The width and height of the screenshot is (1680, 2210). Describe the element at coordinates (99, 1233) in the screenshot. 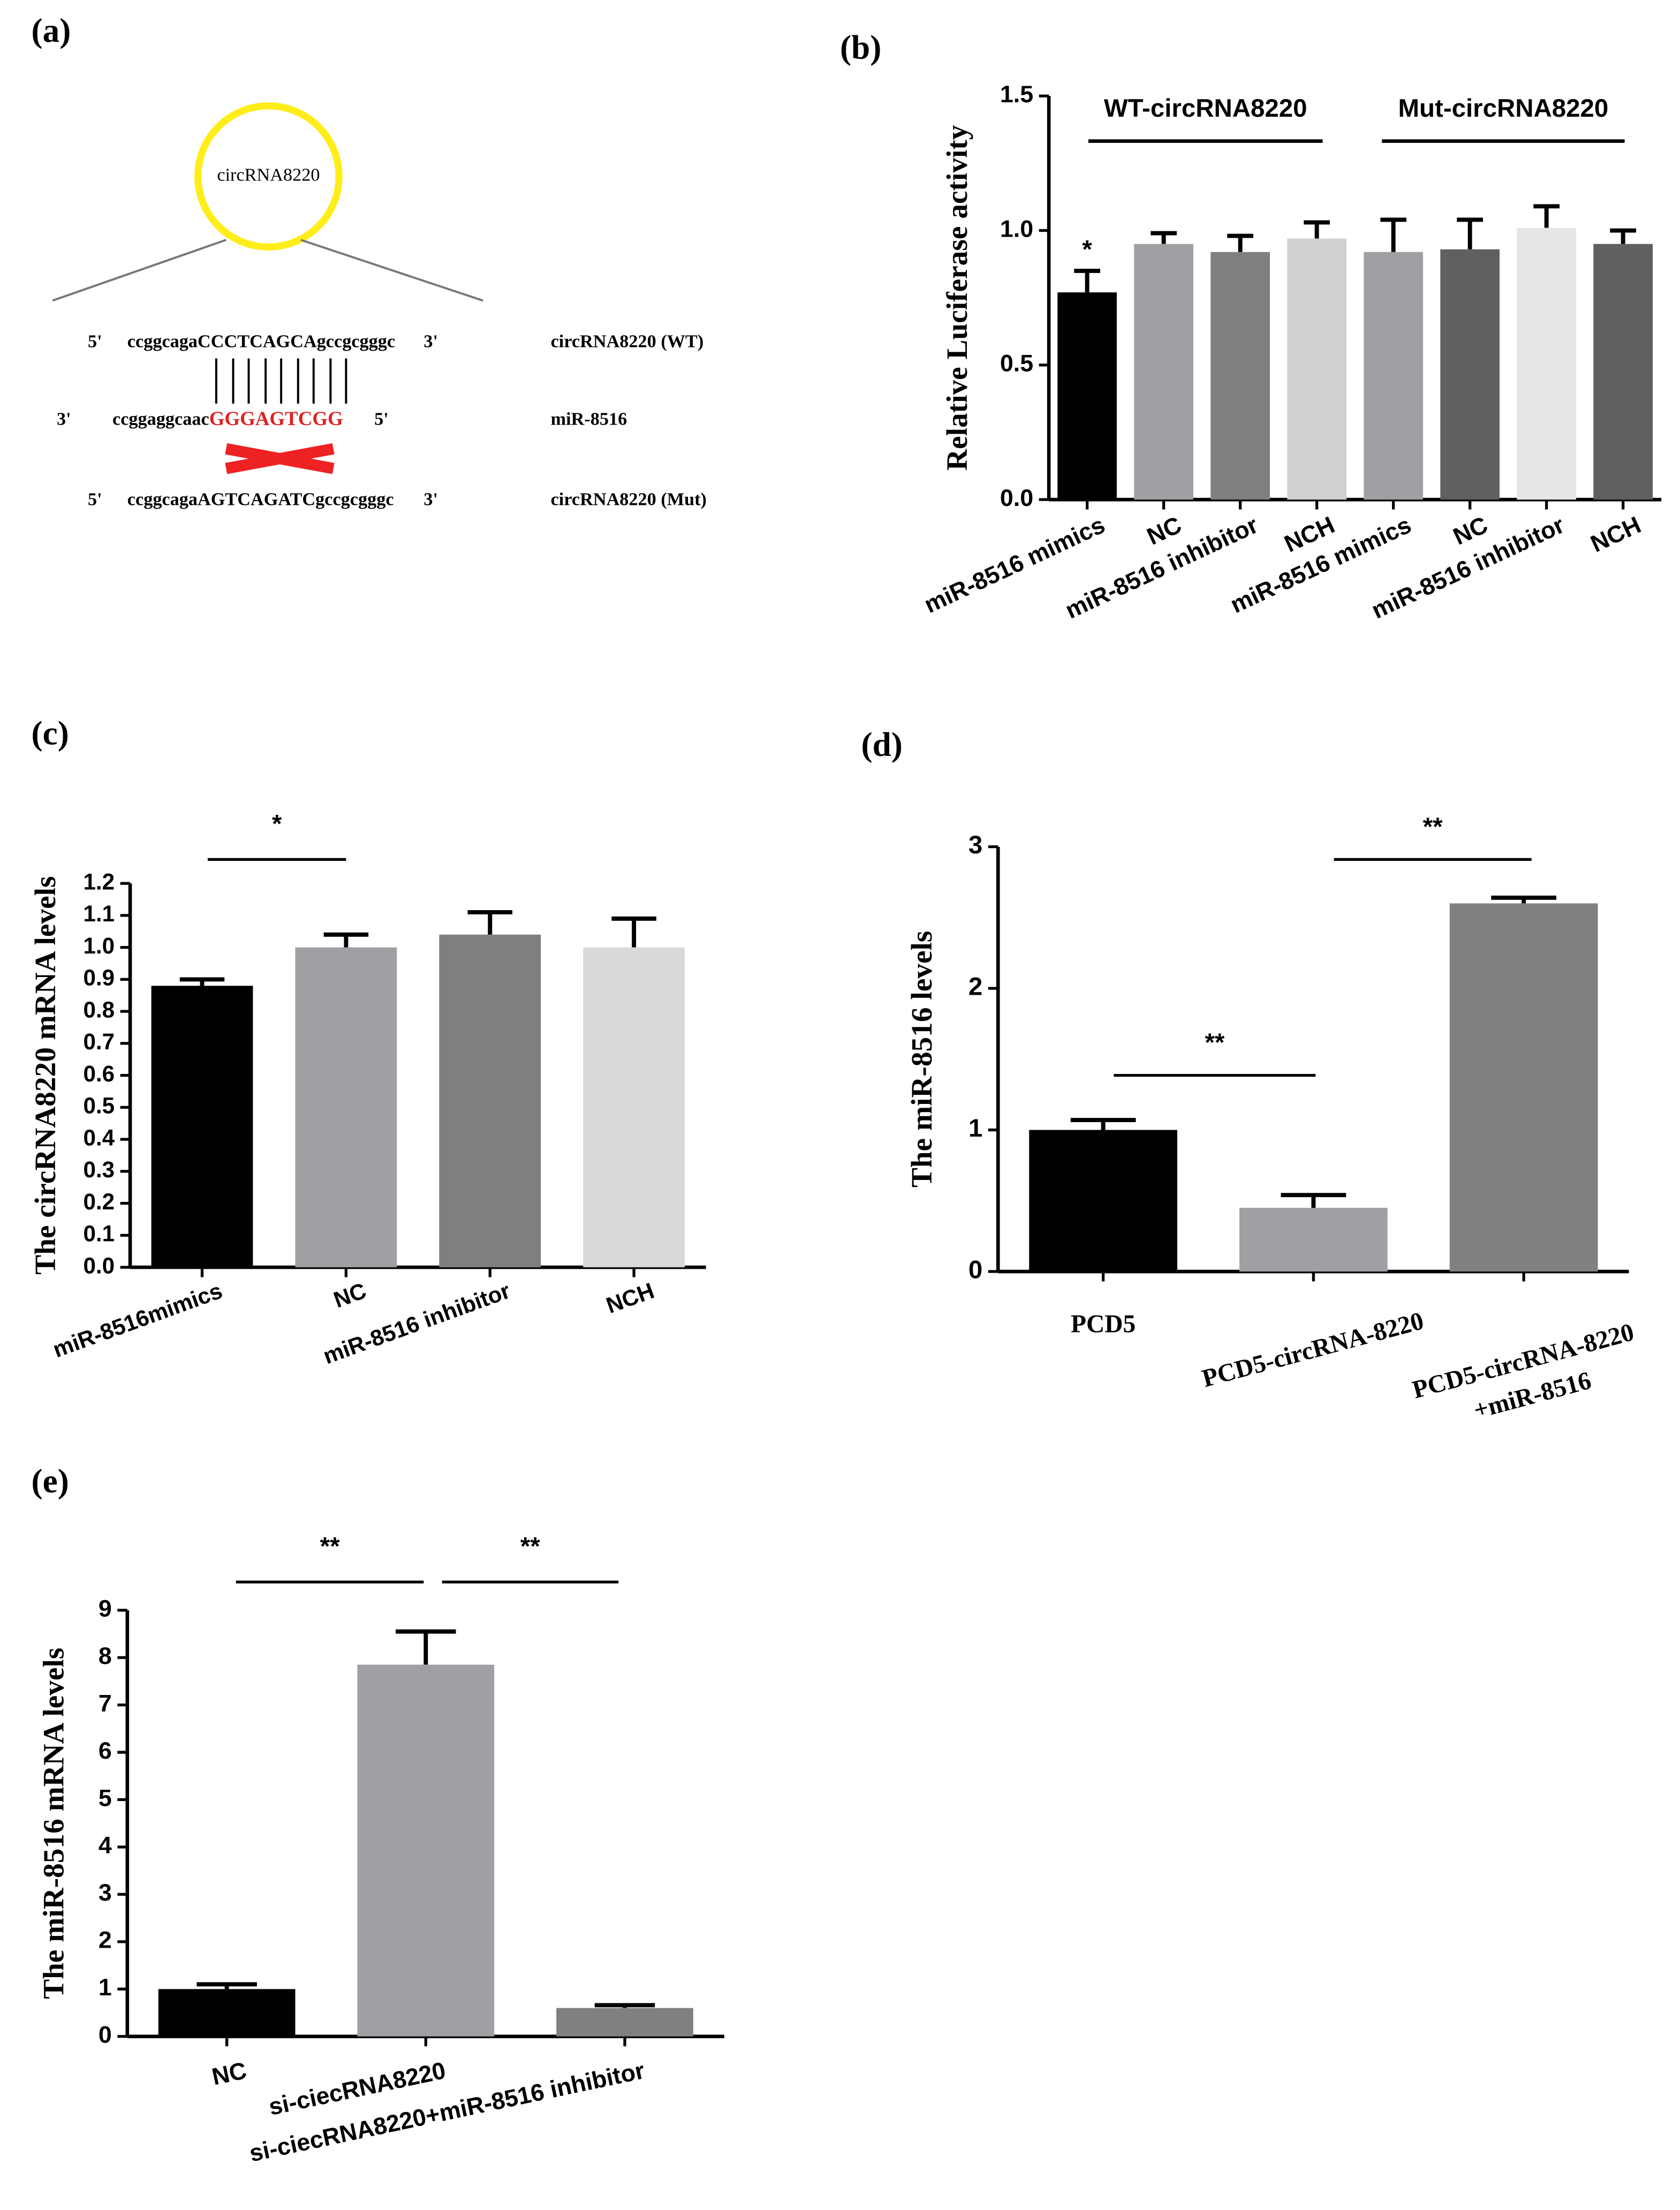

I see `y-tick-label: 0.1` at that location.